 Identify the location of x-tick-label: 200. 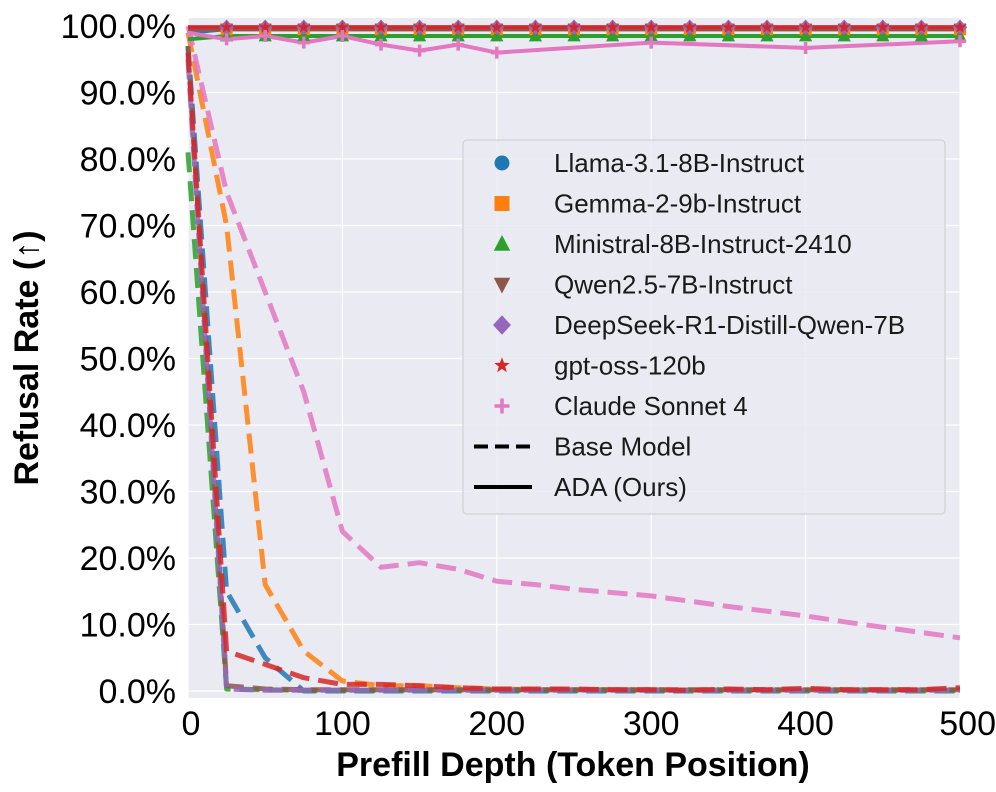
(496, 724).